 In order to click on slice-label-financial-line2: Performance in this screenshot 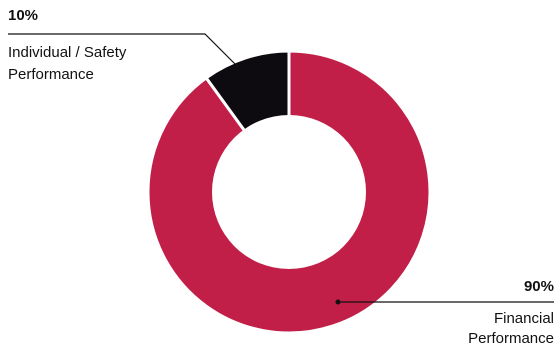, I will do `click(511, 338)`.